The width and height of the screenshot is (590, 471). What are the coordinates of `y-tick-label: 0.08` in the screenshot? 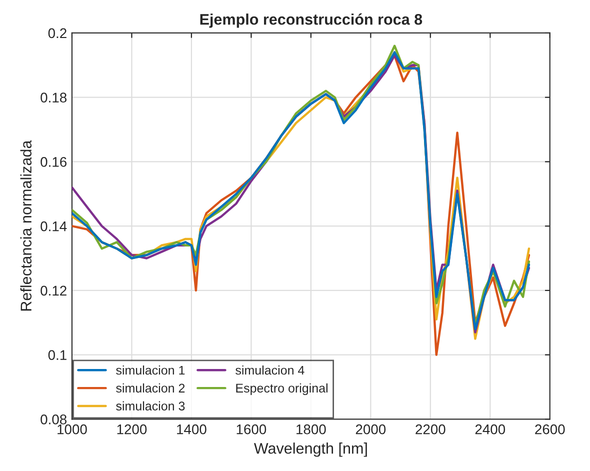 It's located at (53, 419).